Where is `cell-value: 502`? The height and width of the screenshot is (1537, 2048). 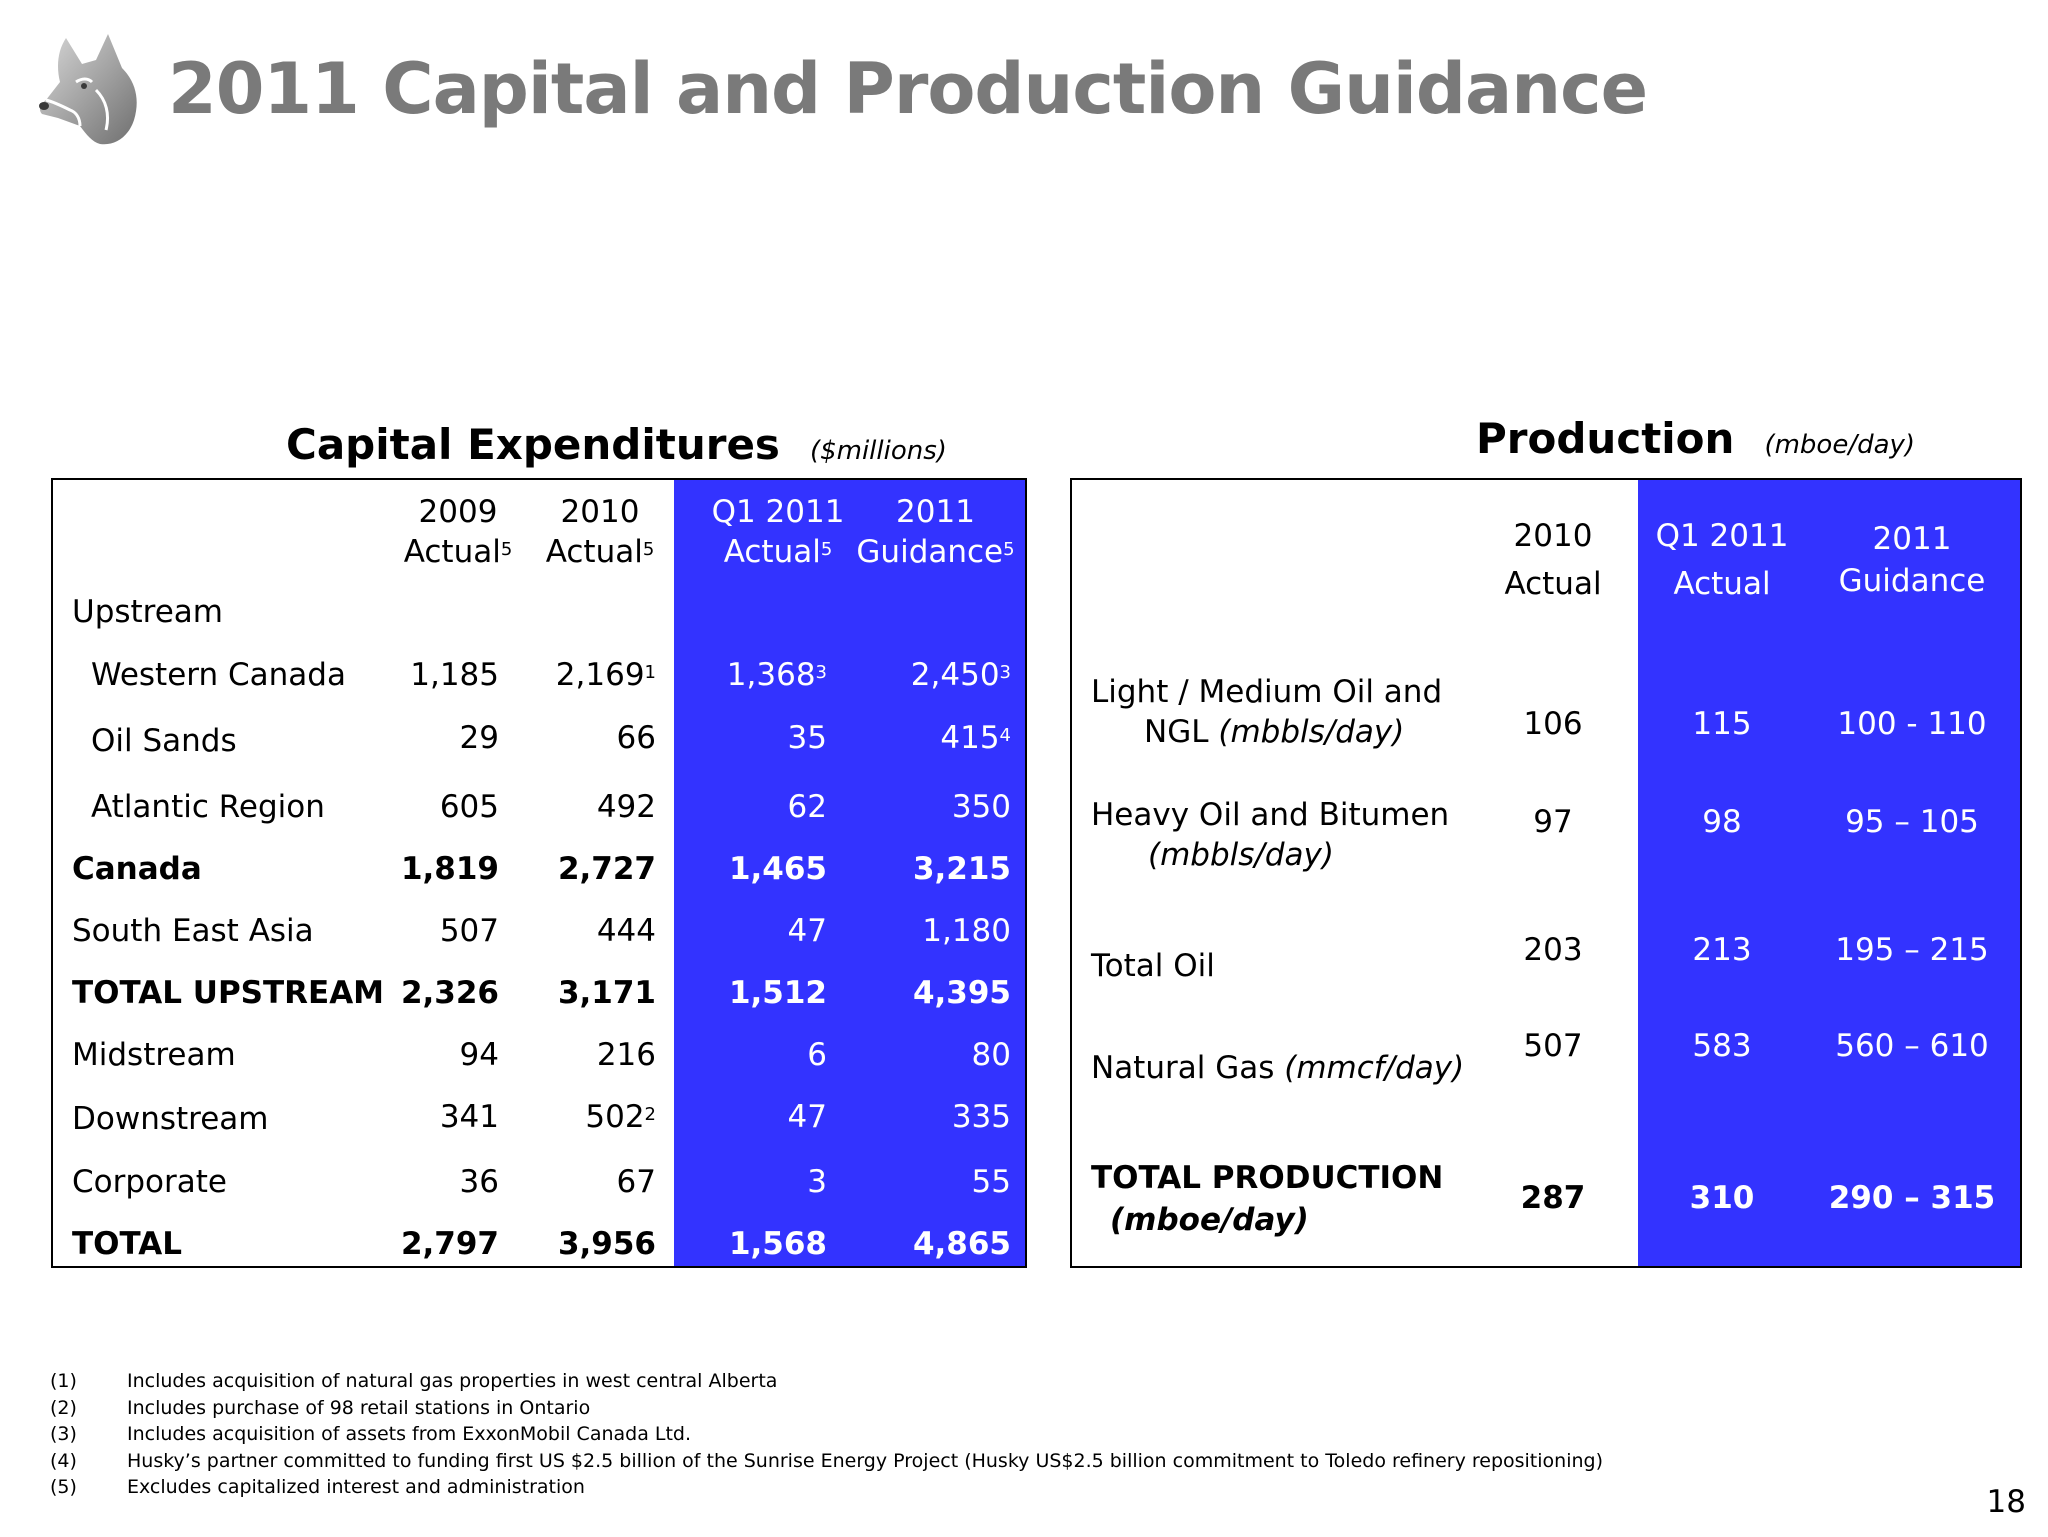 cell-value: 502 is located at coordinates (615, 1117).